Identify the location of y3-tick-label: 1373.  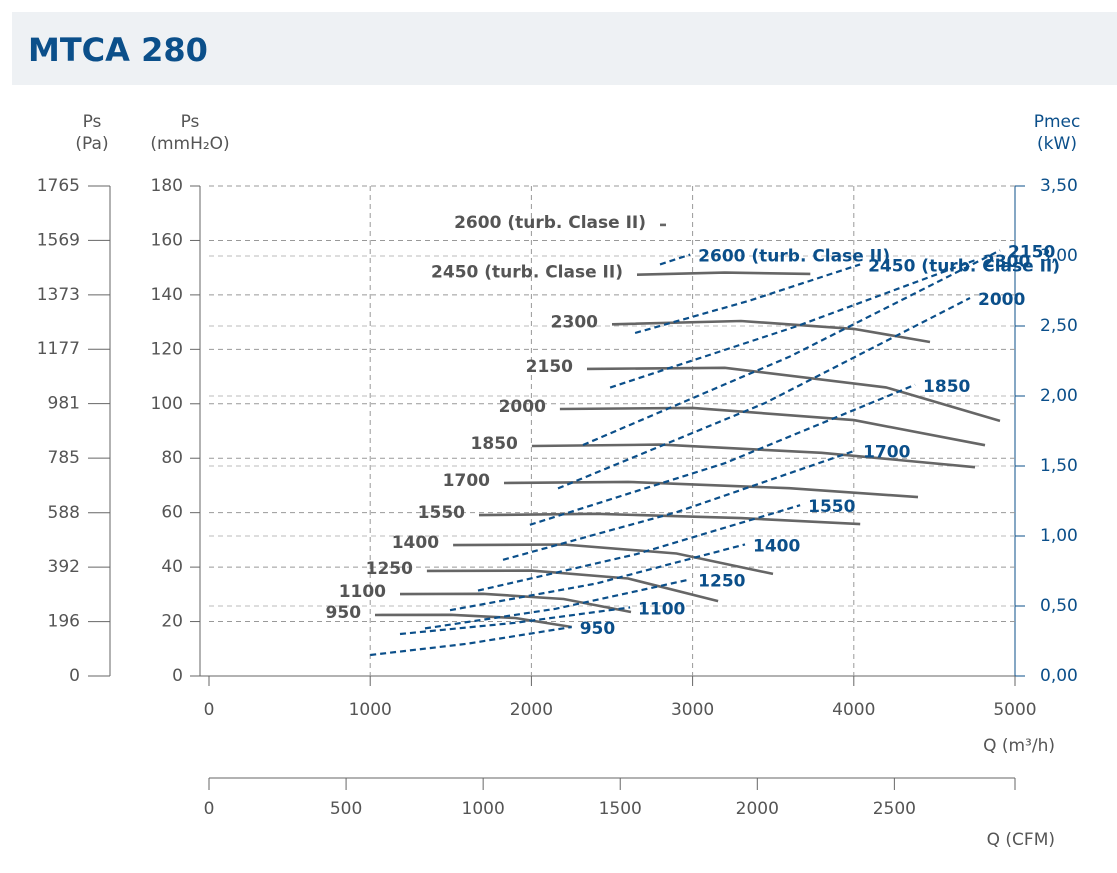
(58, 295).